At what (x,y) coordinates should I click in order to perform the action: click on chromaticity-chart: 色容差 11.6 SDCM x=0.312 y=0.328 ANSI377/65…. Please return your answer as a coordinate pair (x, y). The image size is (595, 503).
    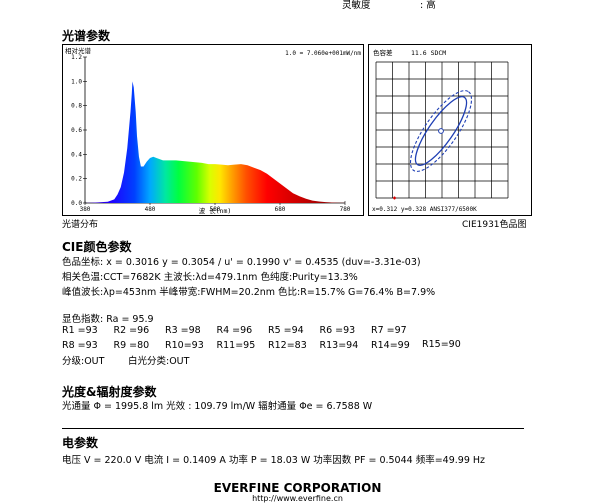
    Looking at the image, I should click on (450, 130).